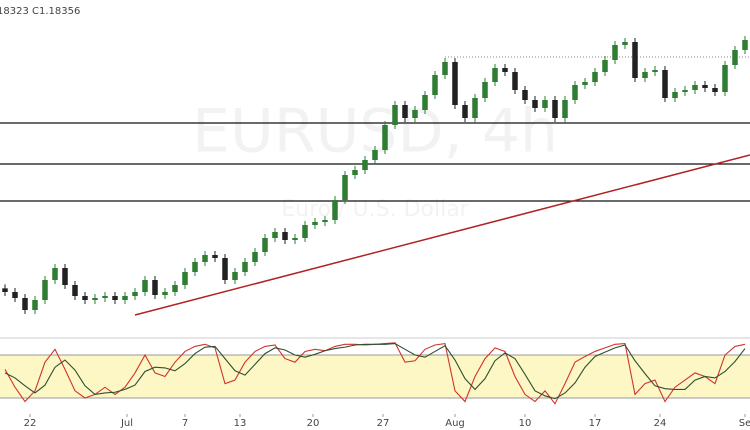  What do you see at coordinates (455, 423) in the screenshot?
I see `x-tick-label: Aug` at bounding box center [455, 423].